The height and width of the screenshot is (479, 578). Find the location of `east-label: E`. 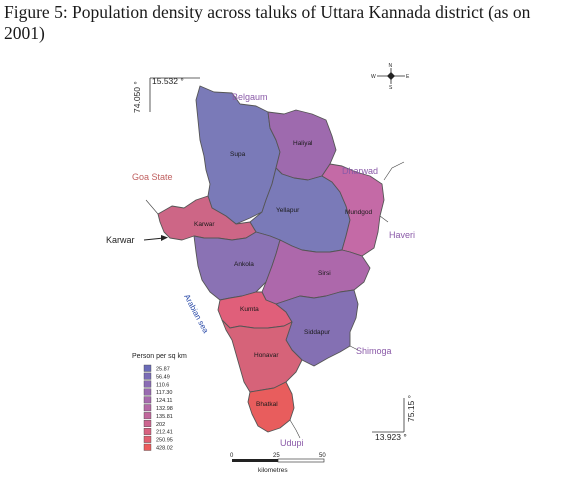

east-label: E is located at coordinates (408, 77).